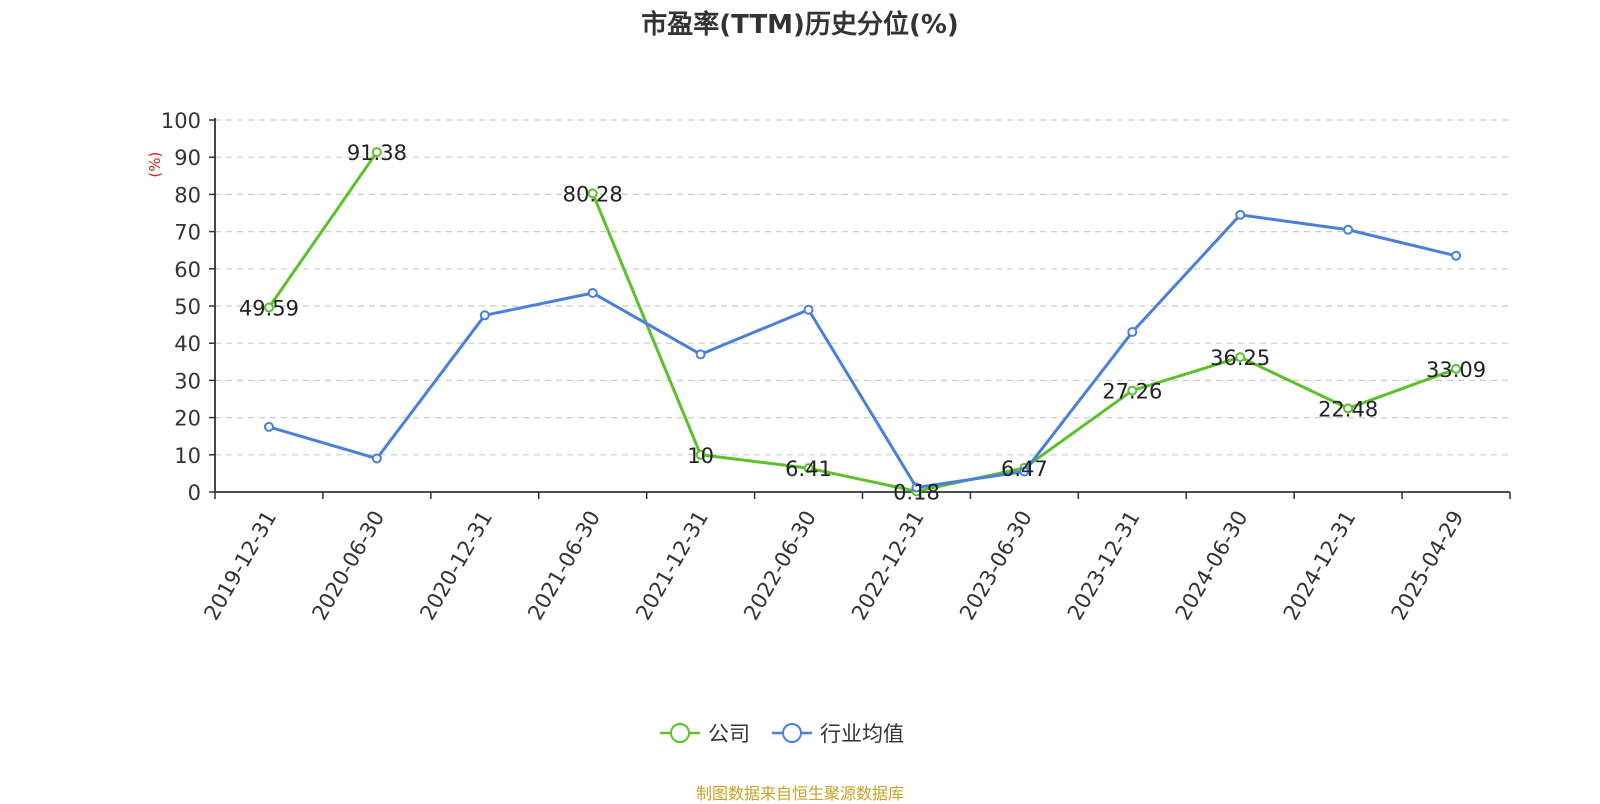 The width and height of the screenshot is (1600, 804). Describe the element at coordinates (187, 158) in the screenshot. I see `y-tick-label: 90` at that location.